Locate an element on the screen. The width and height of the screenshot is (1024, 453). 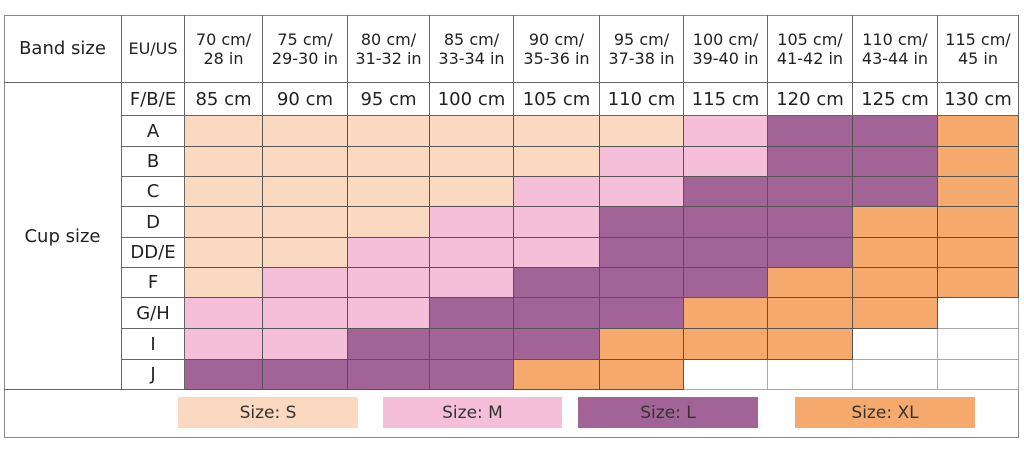
band-header-eu-us: 105 cm/ 41-42 in is located at coordinates (810, 49).